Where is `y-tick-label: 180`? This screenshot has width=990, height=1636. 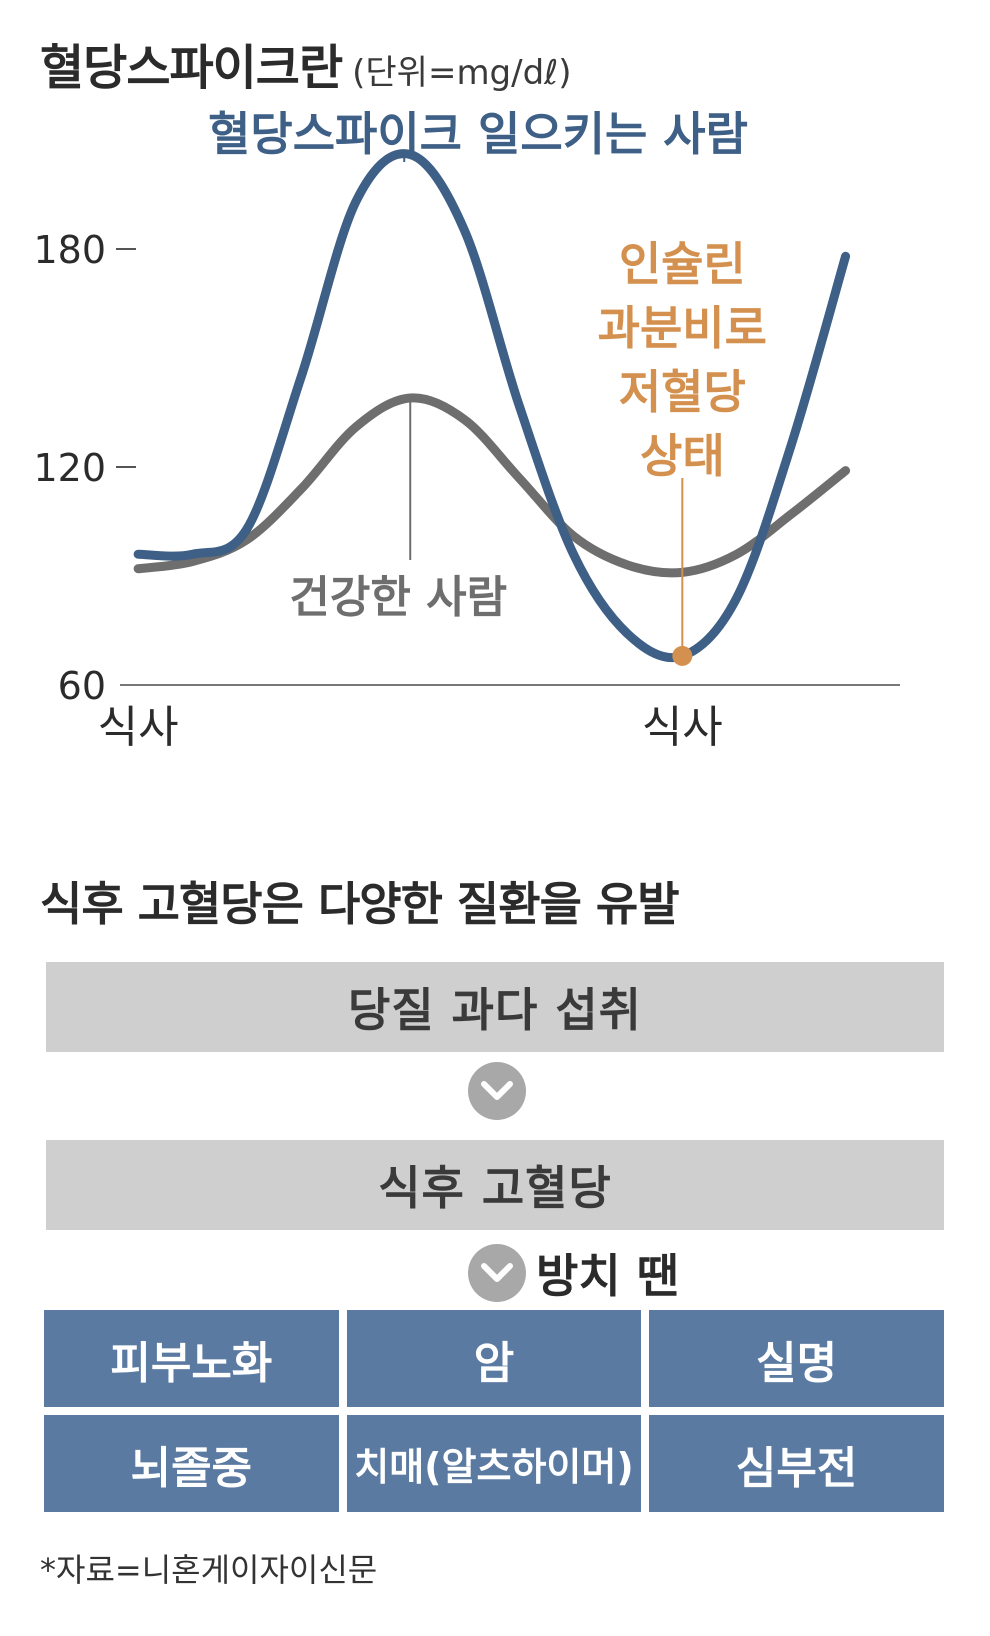 y-tick-label: 180 is located at coordinates (69, 250).